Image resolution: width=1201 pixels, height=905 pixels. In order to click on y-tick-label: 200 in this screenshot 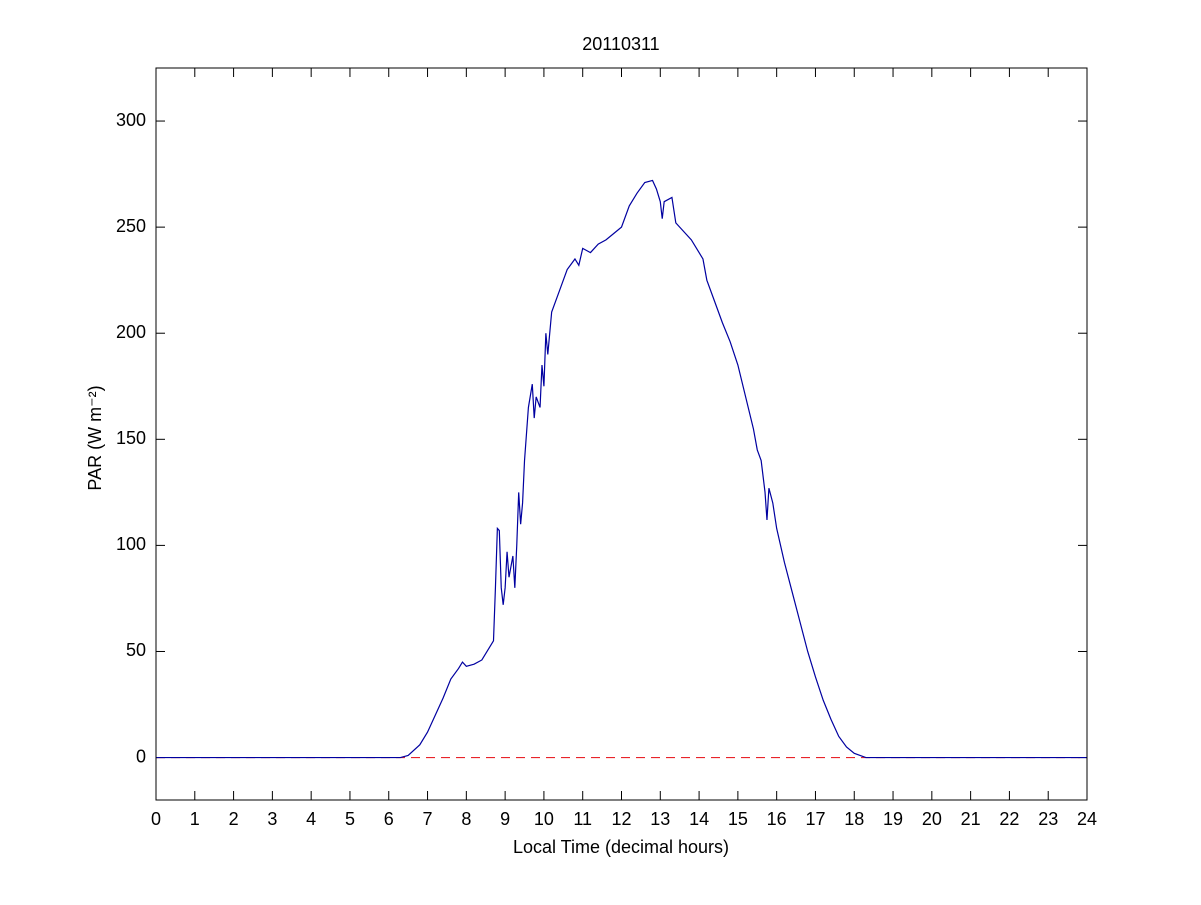, I will do `click(131, 332)`.